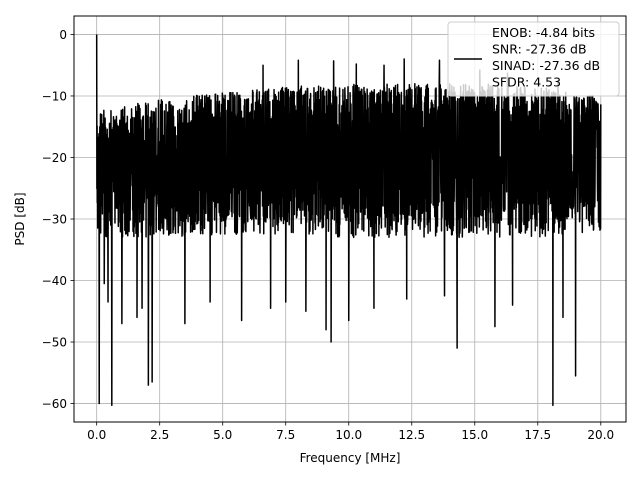 The image size is (640, 480). Describe the element at coordinates (285, 435) in the screenshot. I see `x-tick-label: 7.5` at that location.